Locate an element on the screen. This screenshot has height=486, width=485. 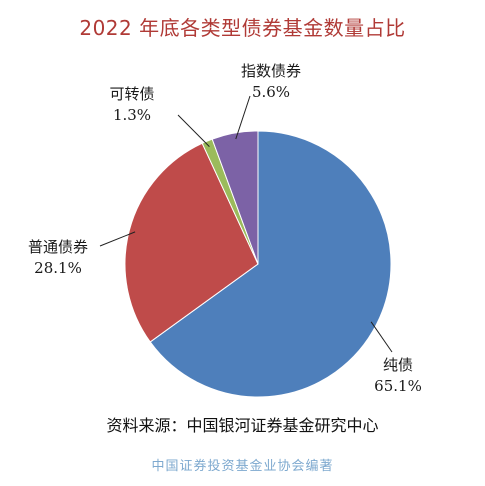
slice-name-3: 指数债券 is located at coordinates (271, 71).